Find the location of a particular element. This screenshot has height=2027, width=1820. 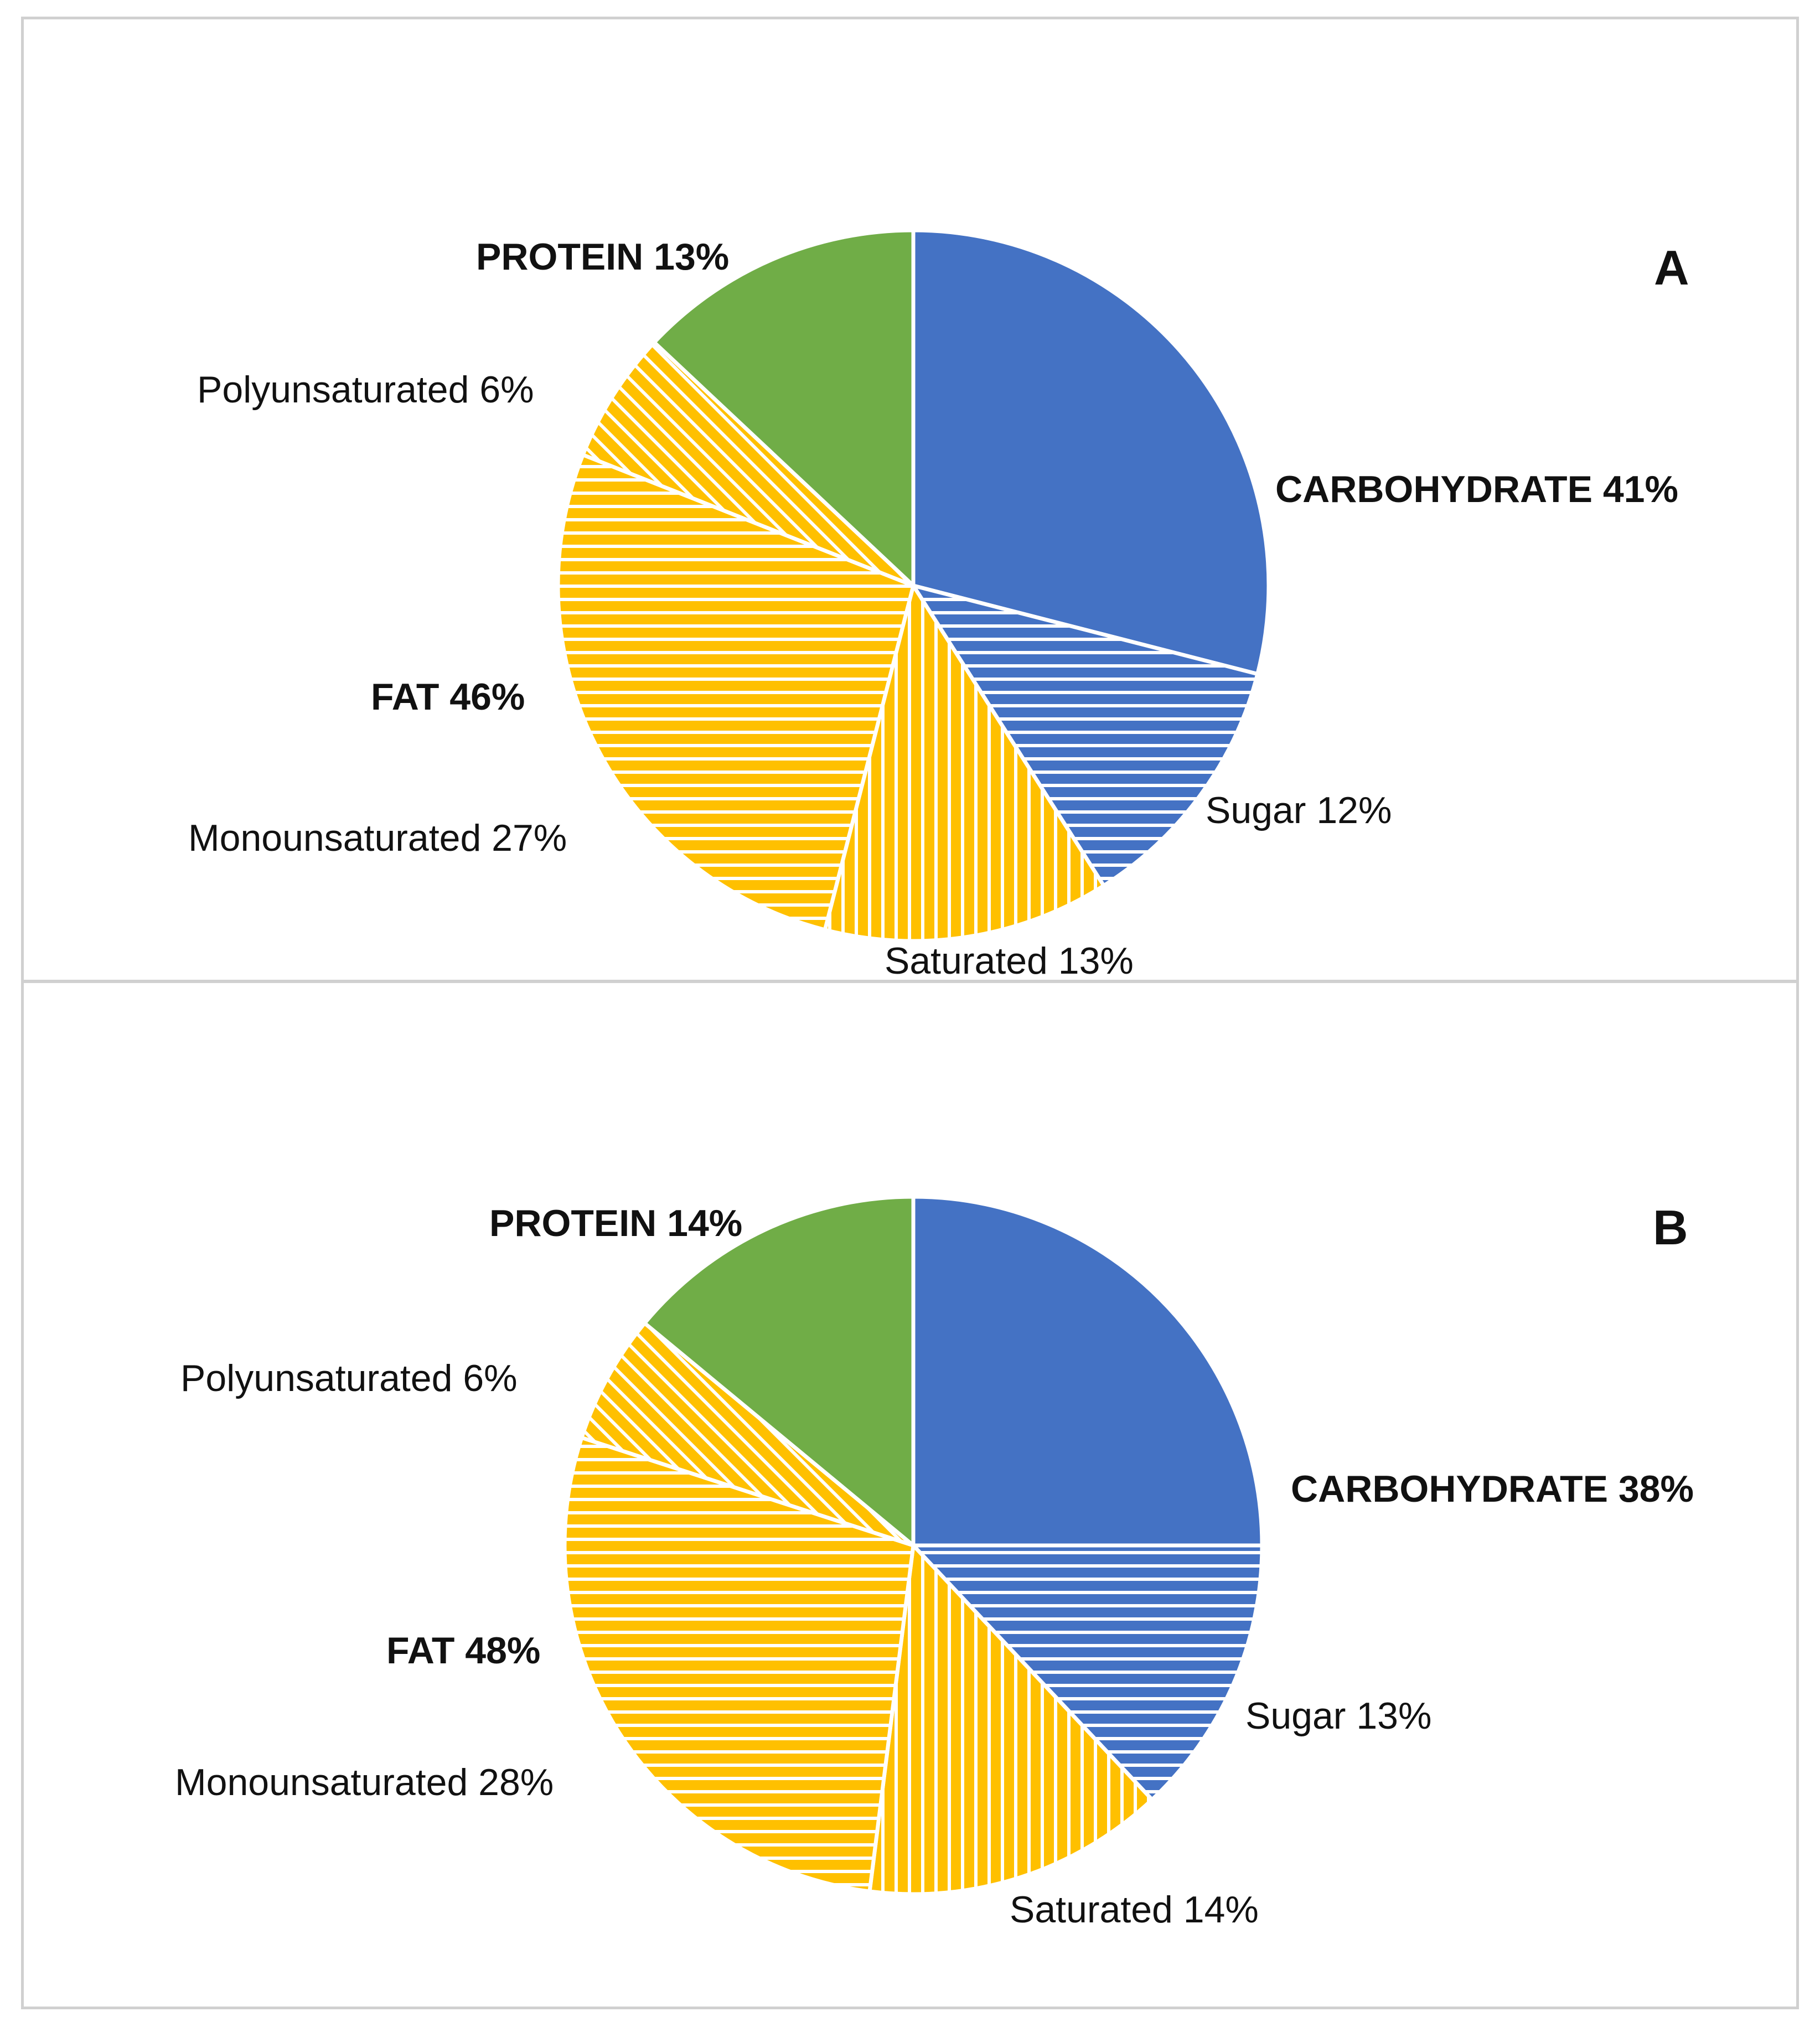

panel-divider is located at coordinates (910, 981).